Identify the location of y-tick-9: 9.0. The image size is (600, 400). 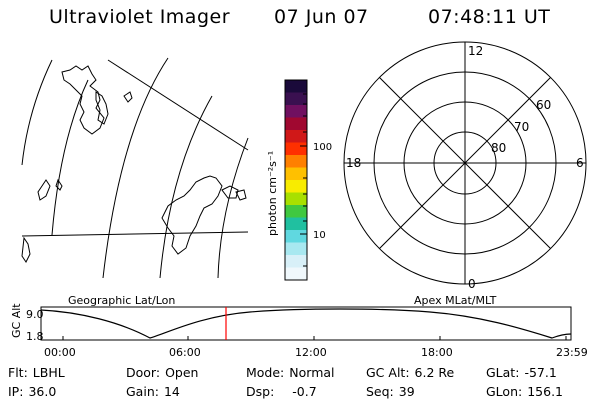
(35, 314).